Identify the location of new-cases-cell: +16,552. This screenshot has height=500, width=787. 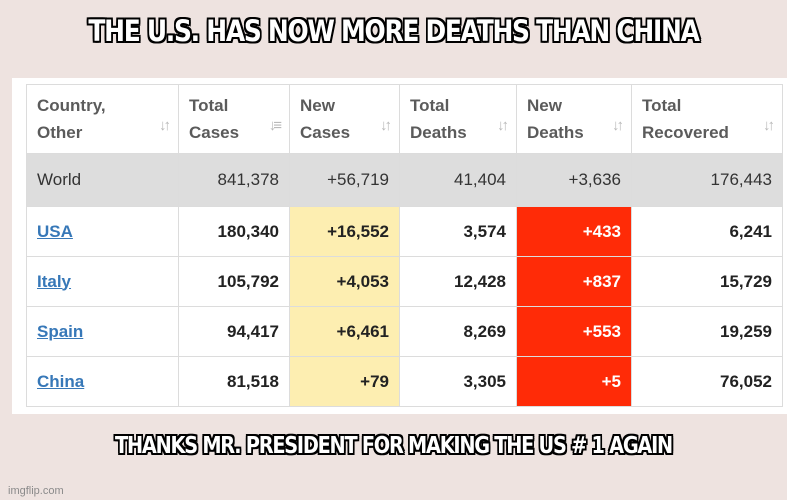
(344, 231).